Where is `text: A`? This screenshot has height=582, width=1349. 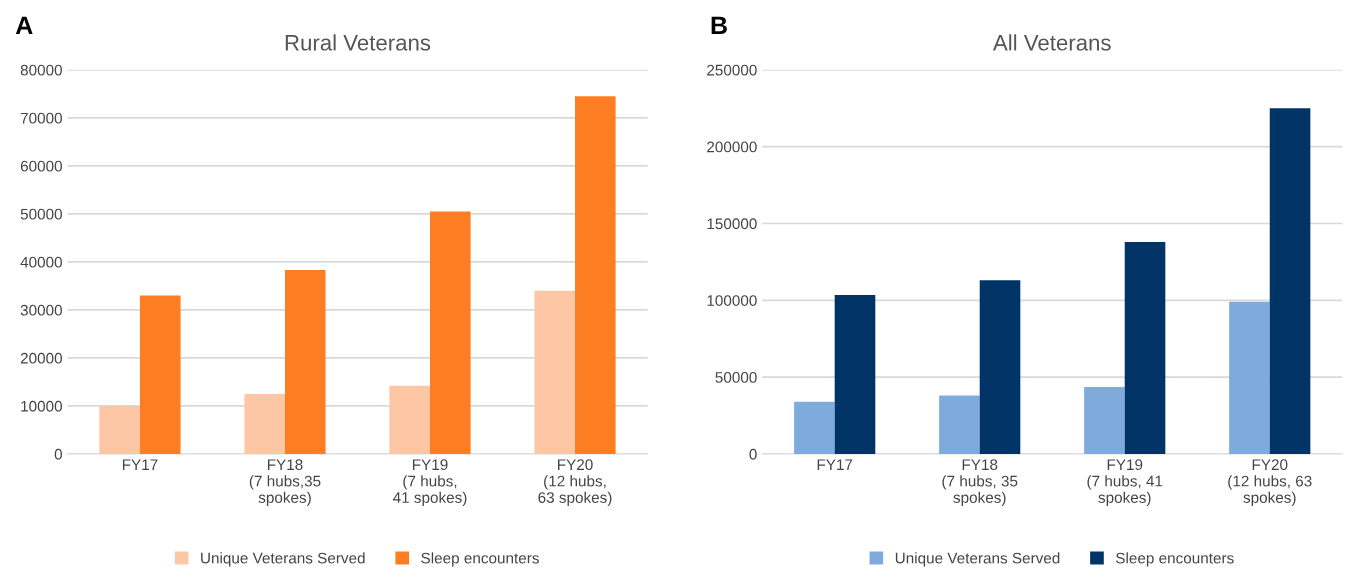 text: A is located at coordinates (24, 25).